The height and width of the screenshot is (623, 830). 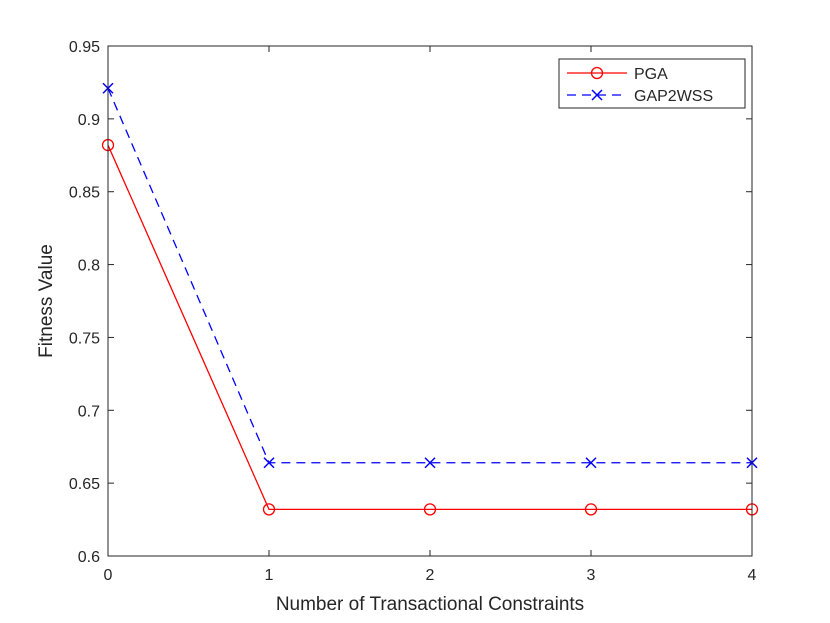 I want to click on y-tick-label-0: 0.6, so click(x=89, y=557).